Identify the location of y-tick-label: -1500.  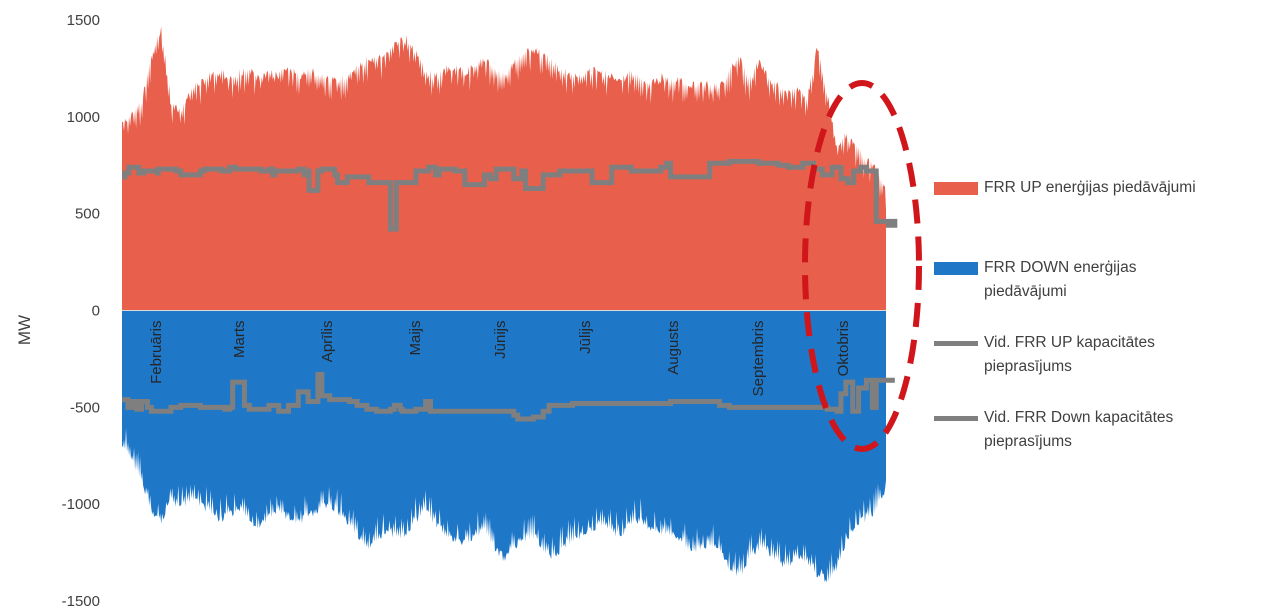
(81, 601).